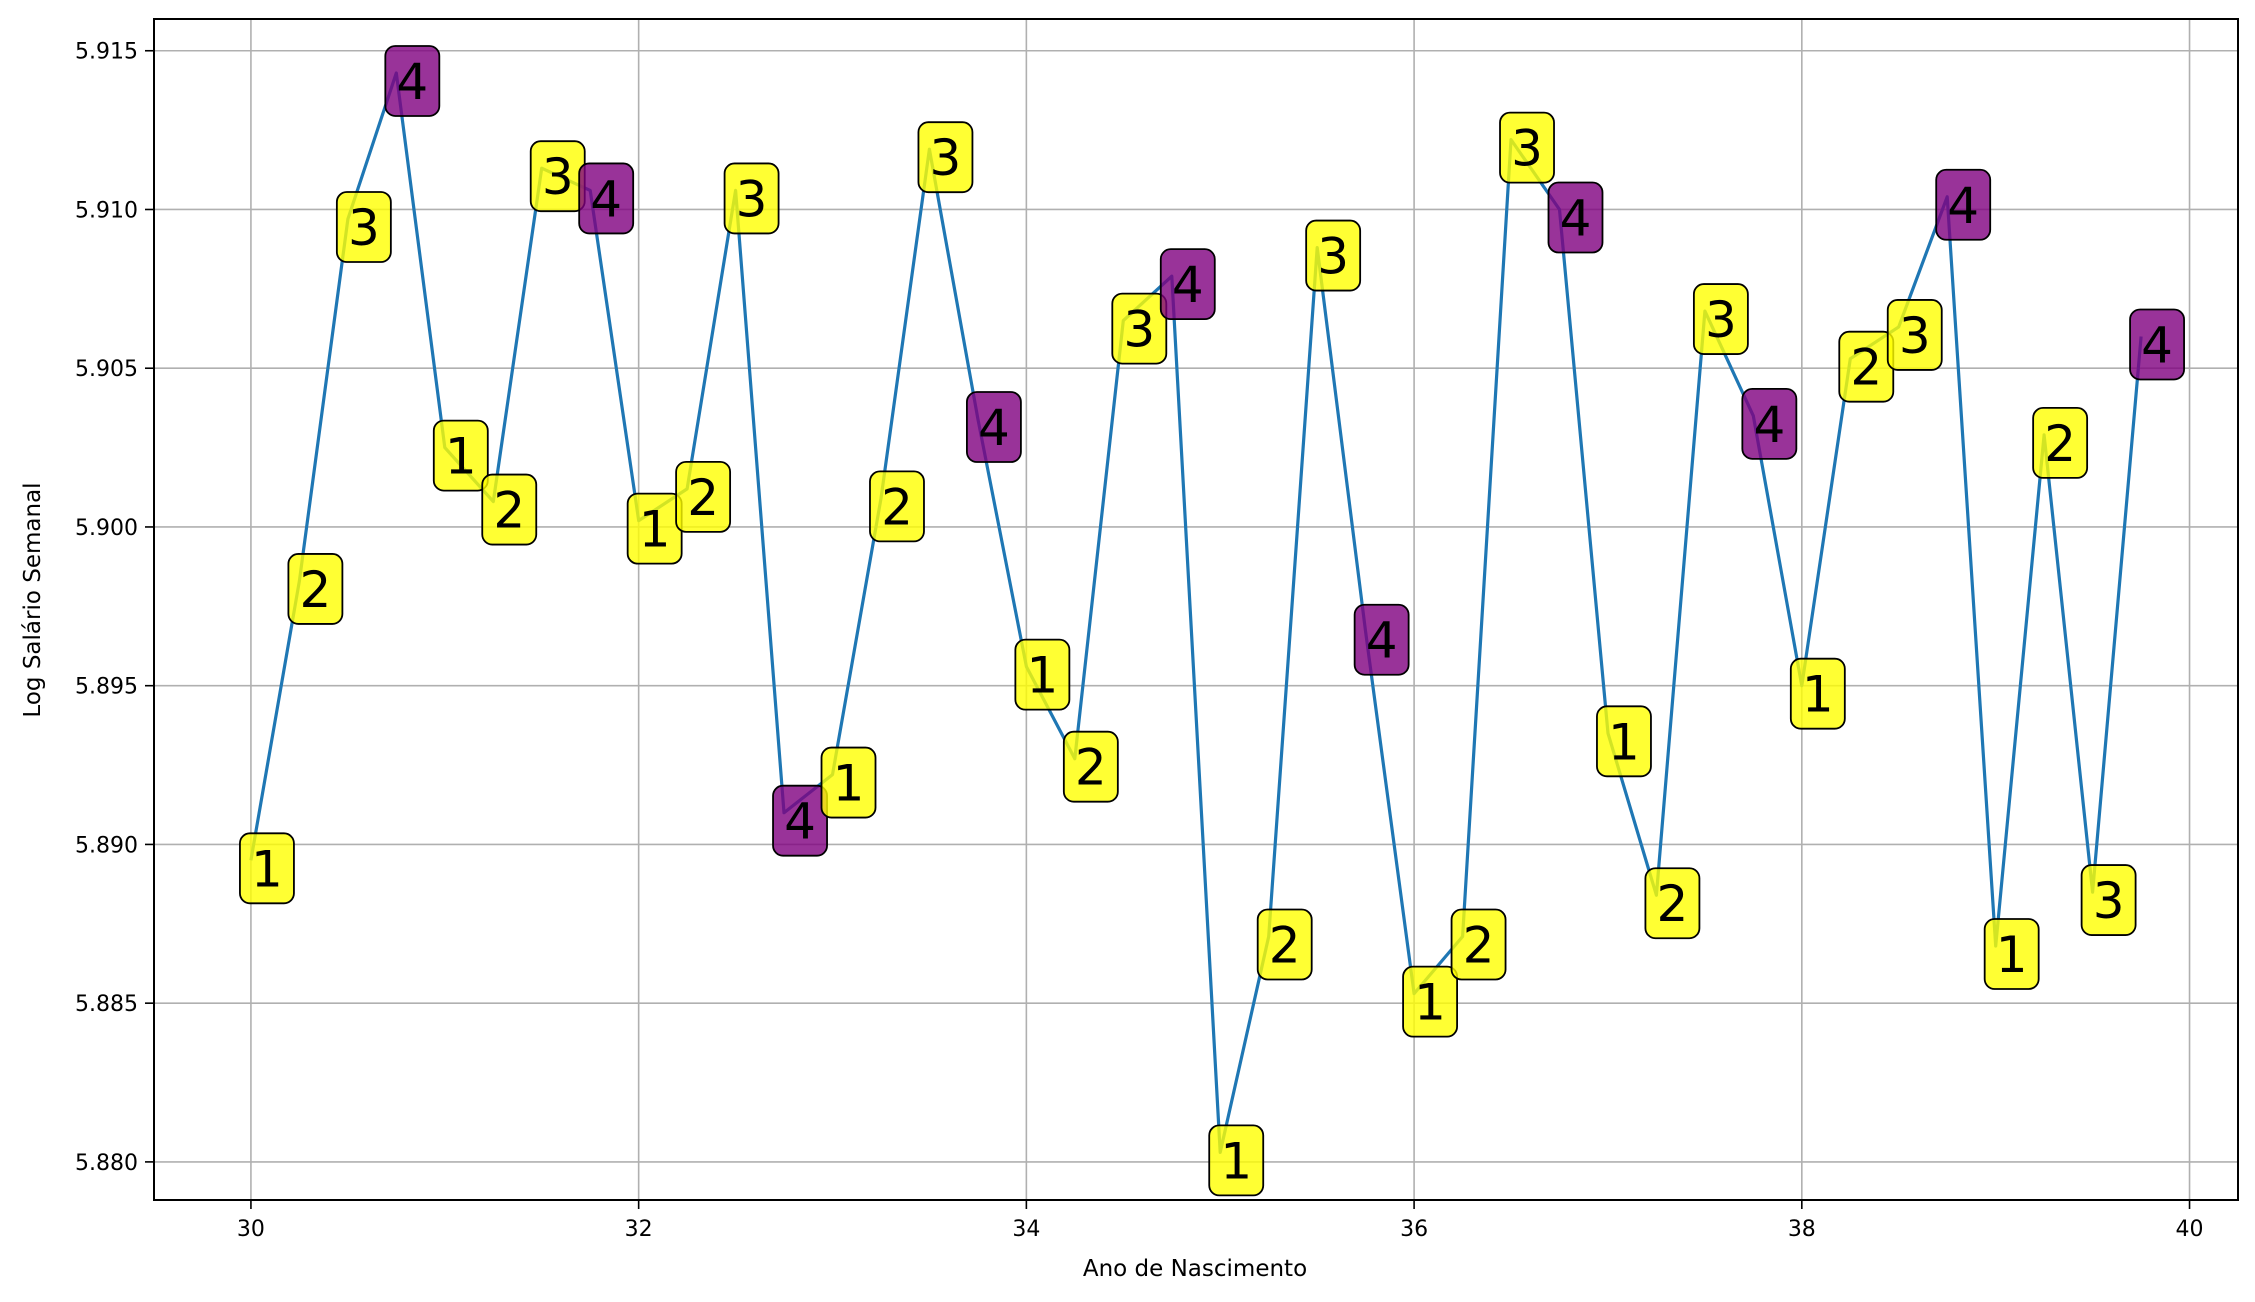  What do you see at coordinates (106, 1004) in the screenshot?
I see `y-tick-label: 5.885` at bounding box center [106, 1004].